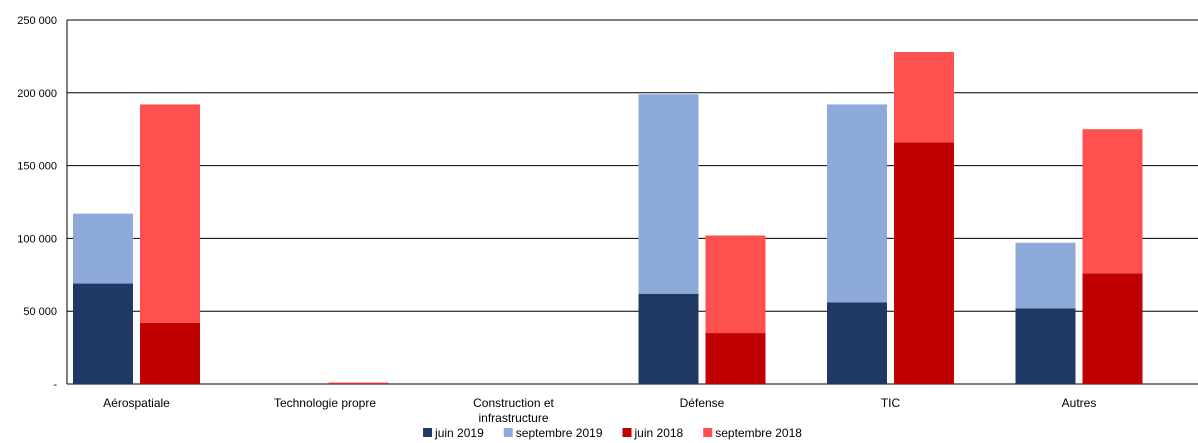 The image size is (1198, 443). I want to click on legend-label: septembre 2019, so click(559, 433).